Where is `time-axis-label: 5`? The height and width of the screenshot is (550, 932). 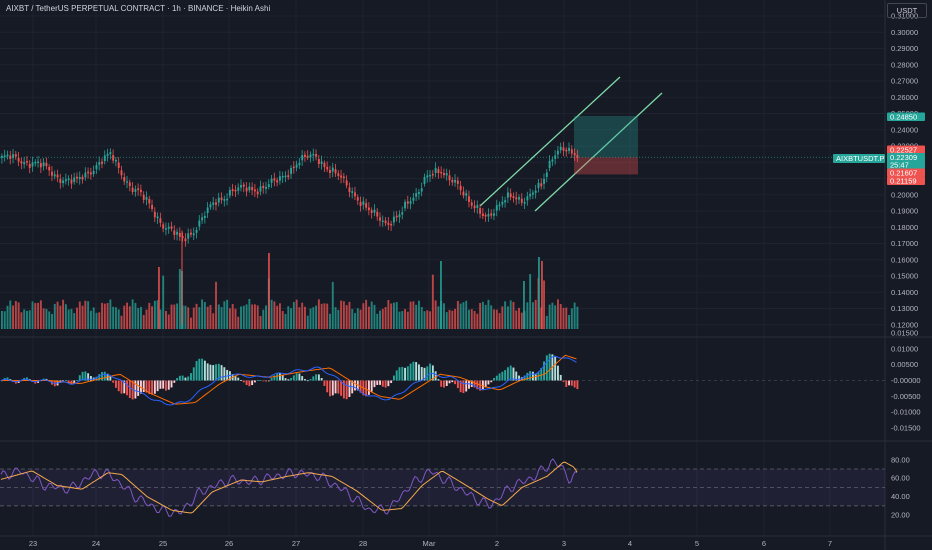
time-axis-label: 5 is located at coordinates (697, 543).